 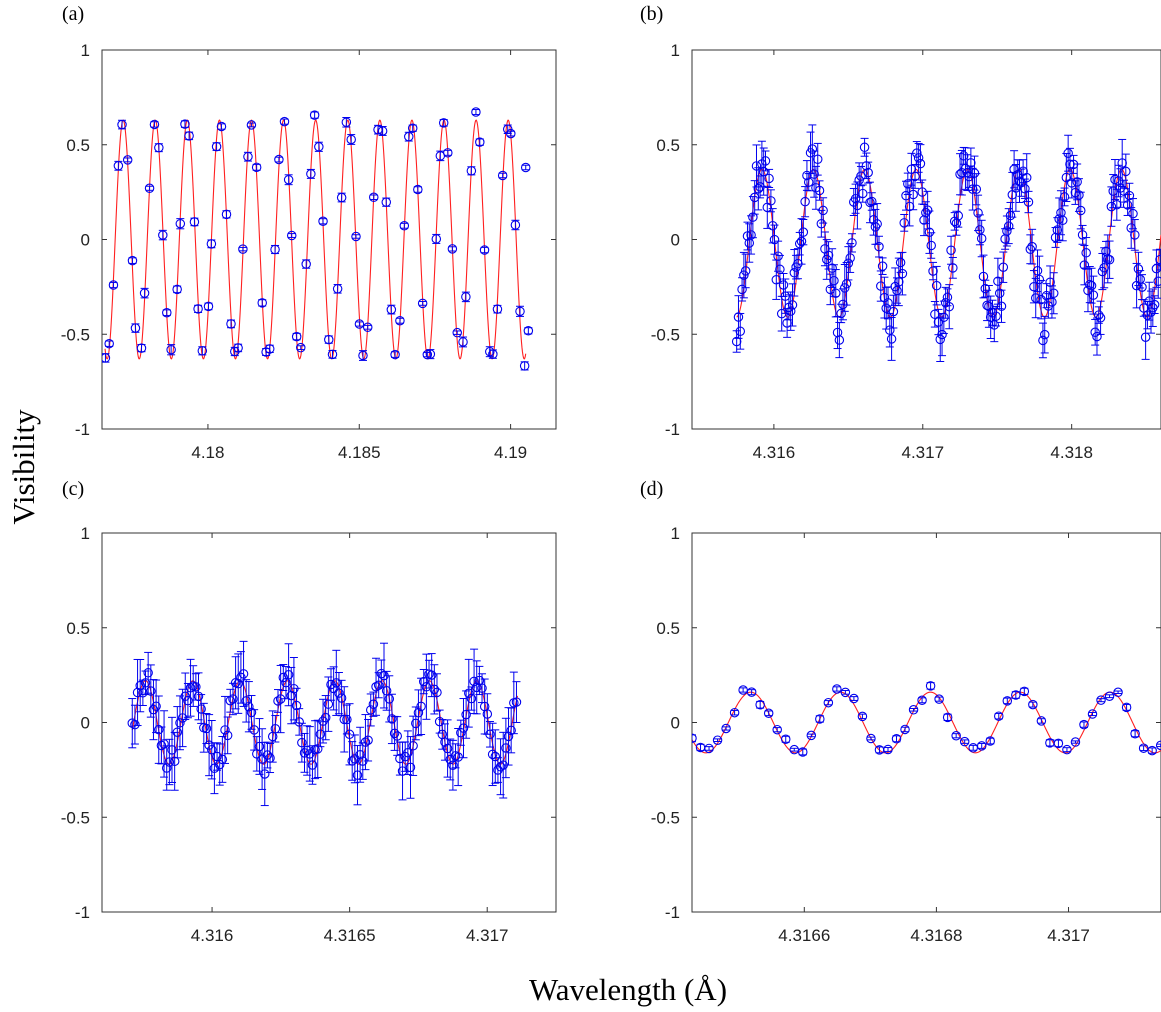 I want to click on y-tick-label: 0, so click(x=675, y=240).